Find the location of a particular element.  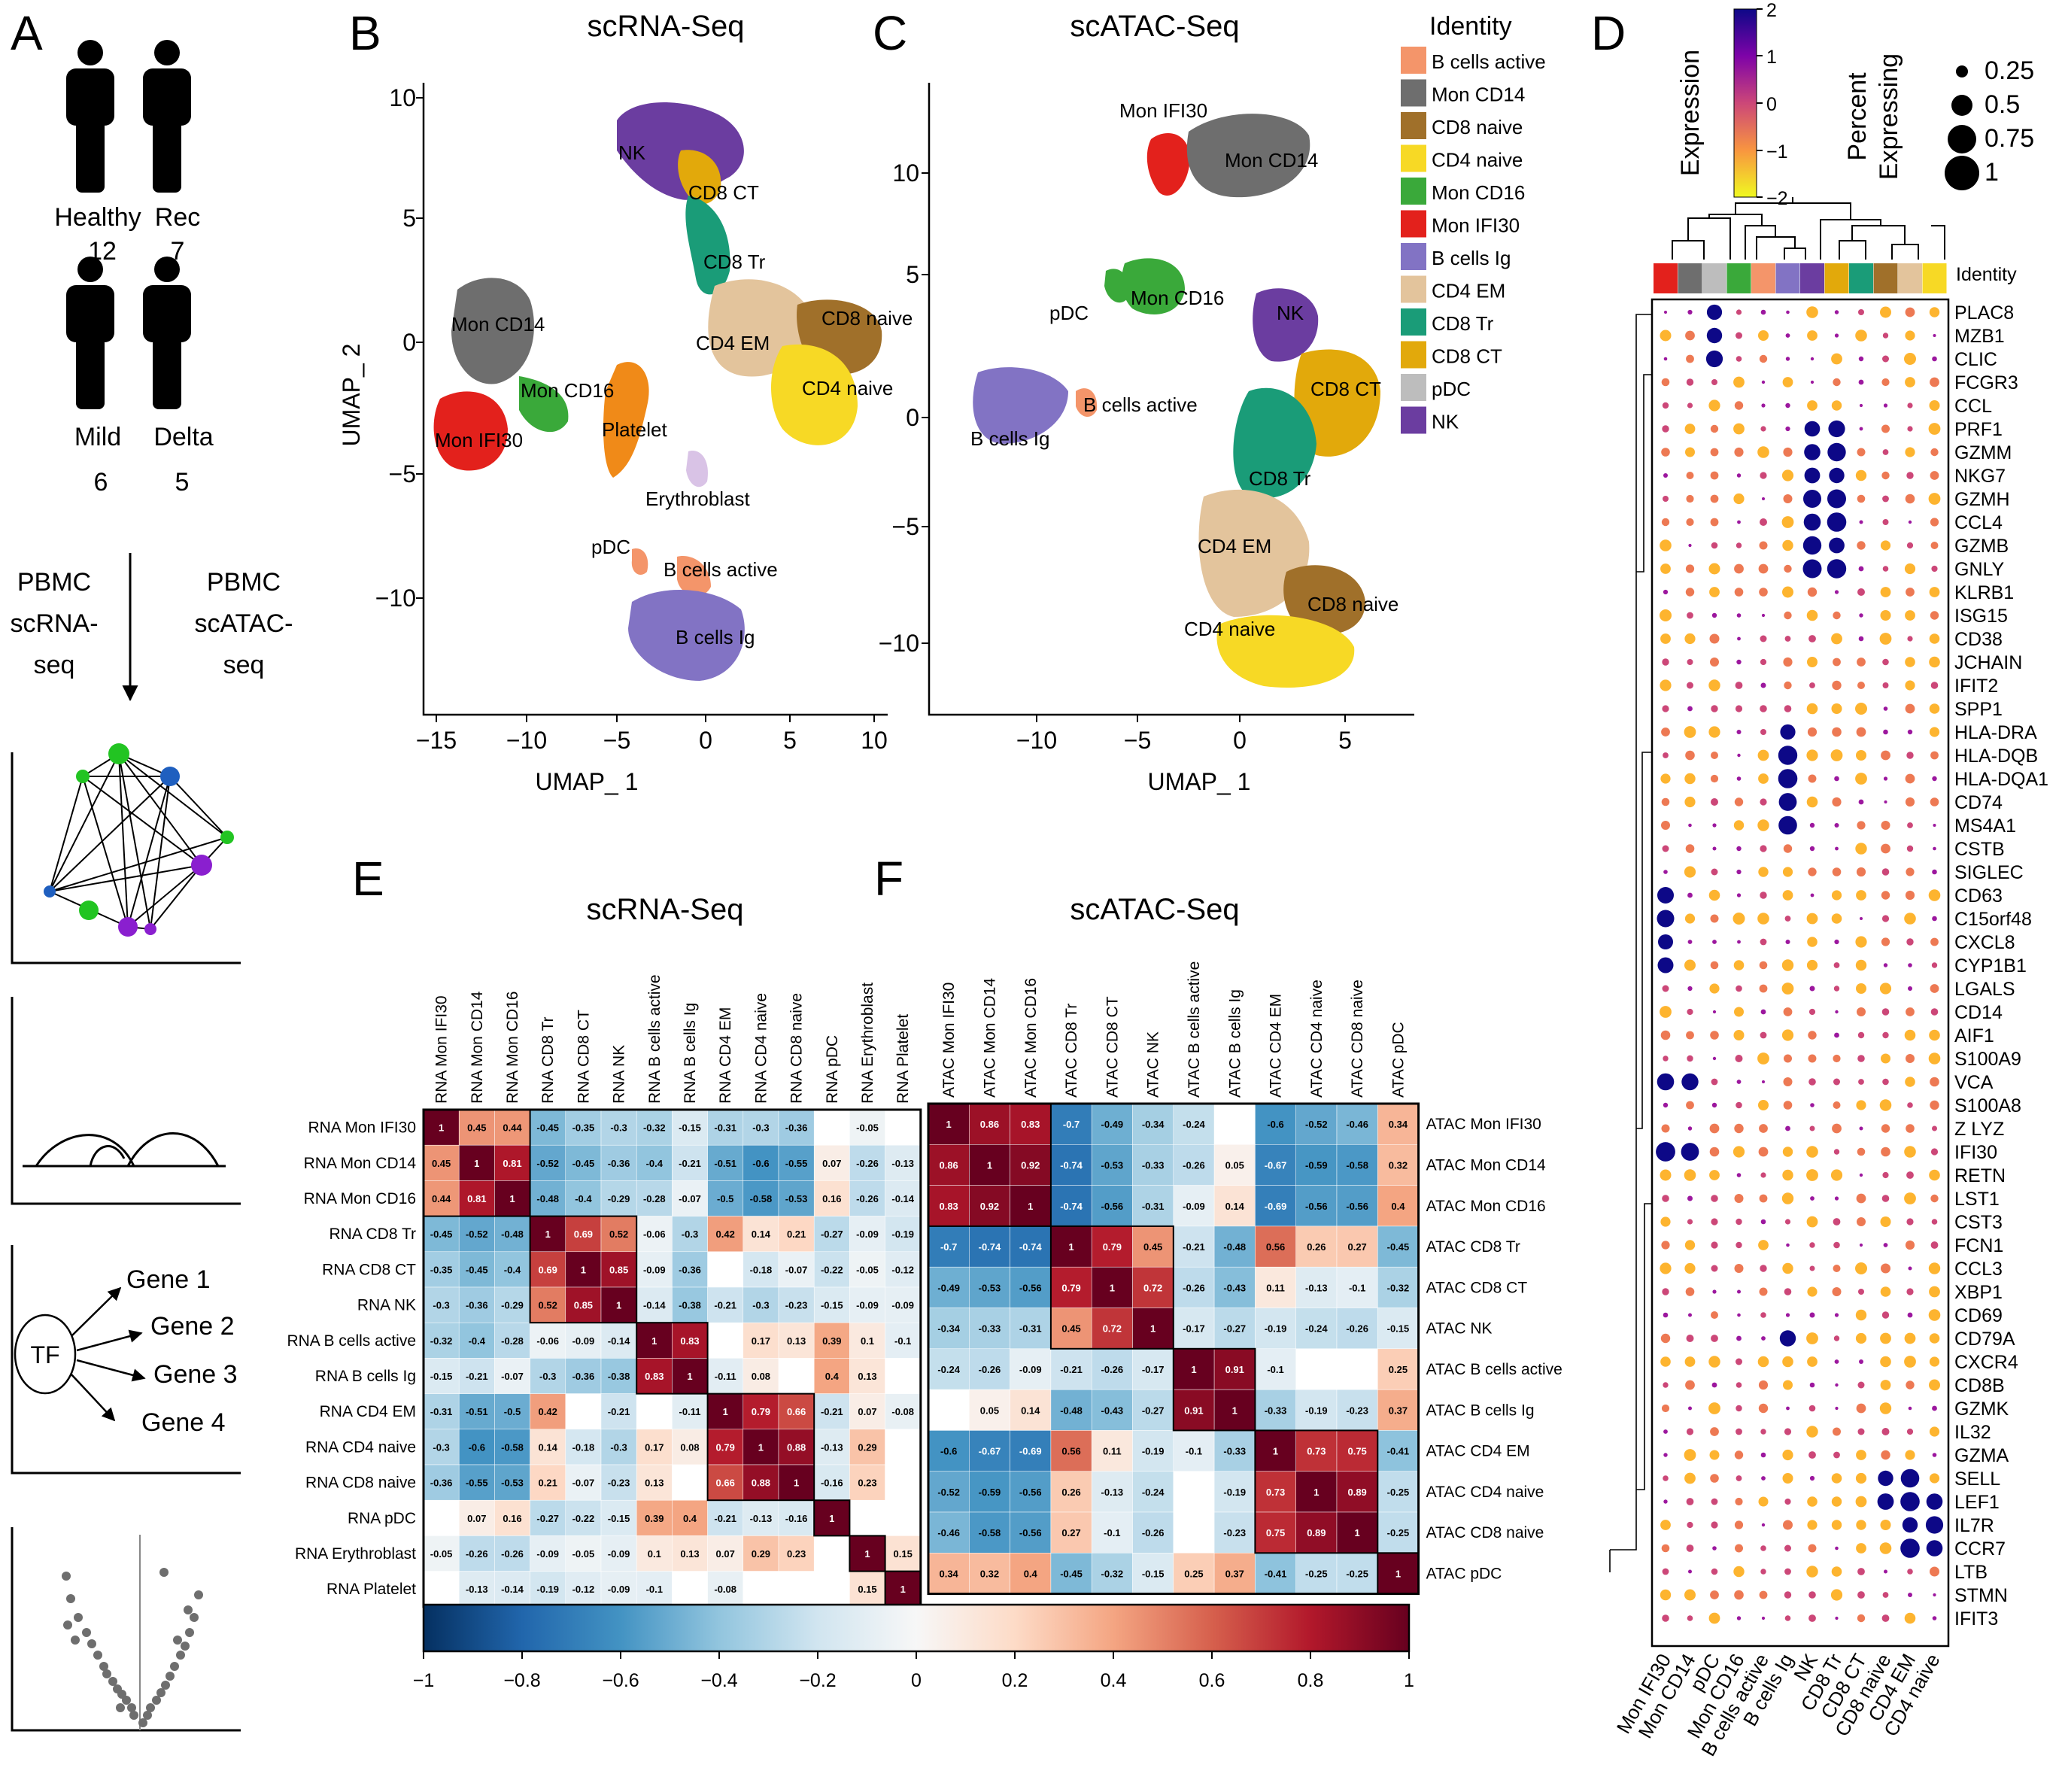

rna-cluster-label: Erythroblast is located at coordinates (697, 498).